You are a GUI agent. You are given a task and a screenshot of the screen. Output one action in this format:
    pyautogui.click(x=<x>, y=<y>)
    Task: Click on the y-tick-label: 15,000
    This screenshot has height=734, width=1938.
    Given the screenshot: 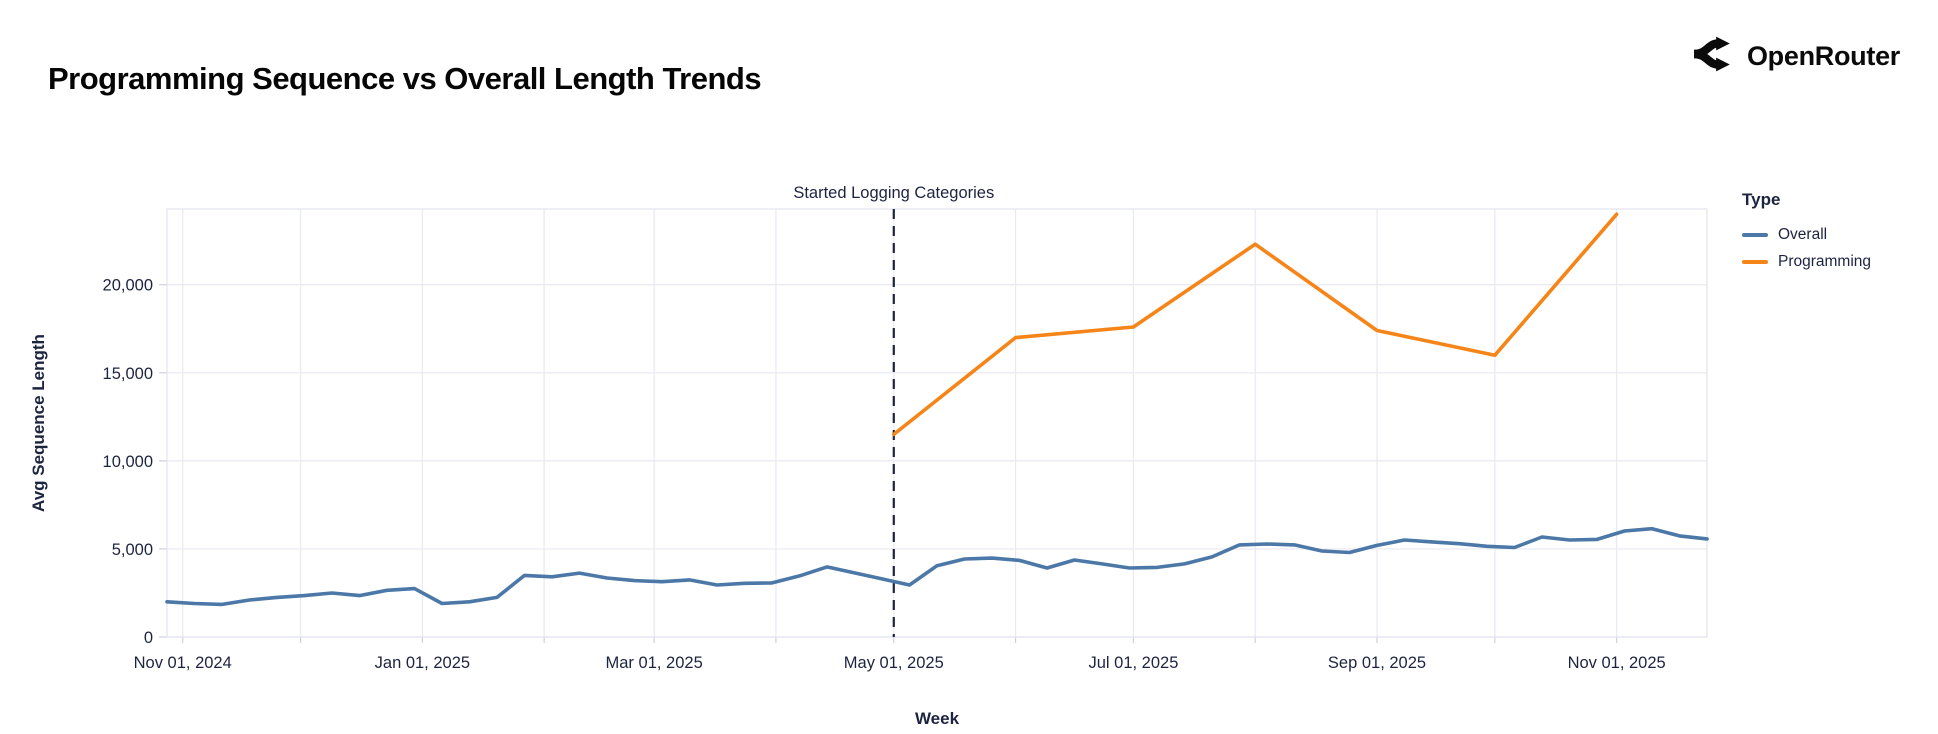 What is the action you would take?
    pyautogui.click(x=128, y=374)
    